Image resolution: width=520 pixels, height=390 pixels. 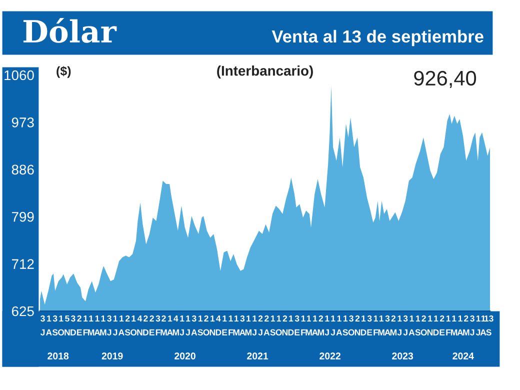 I want to click on x-tick-label: 3 D, so click(x=73, y=325).